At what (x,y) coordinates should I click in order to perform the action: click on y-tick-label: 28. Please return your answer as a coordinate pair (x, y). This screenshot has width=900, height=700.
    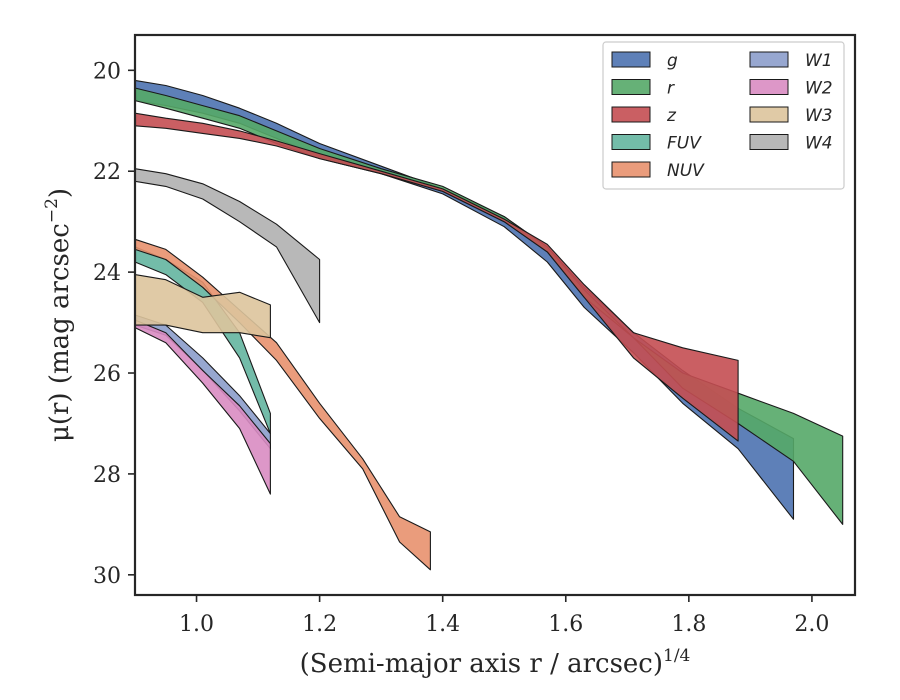
    Looking at the image, I should click on (107, 475).